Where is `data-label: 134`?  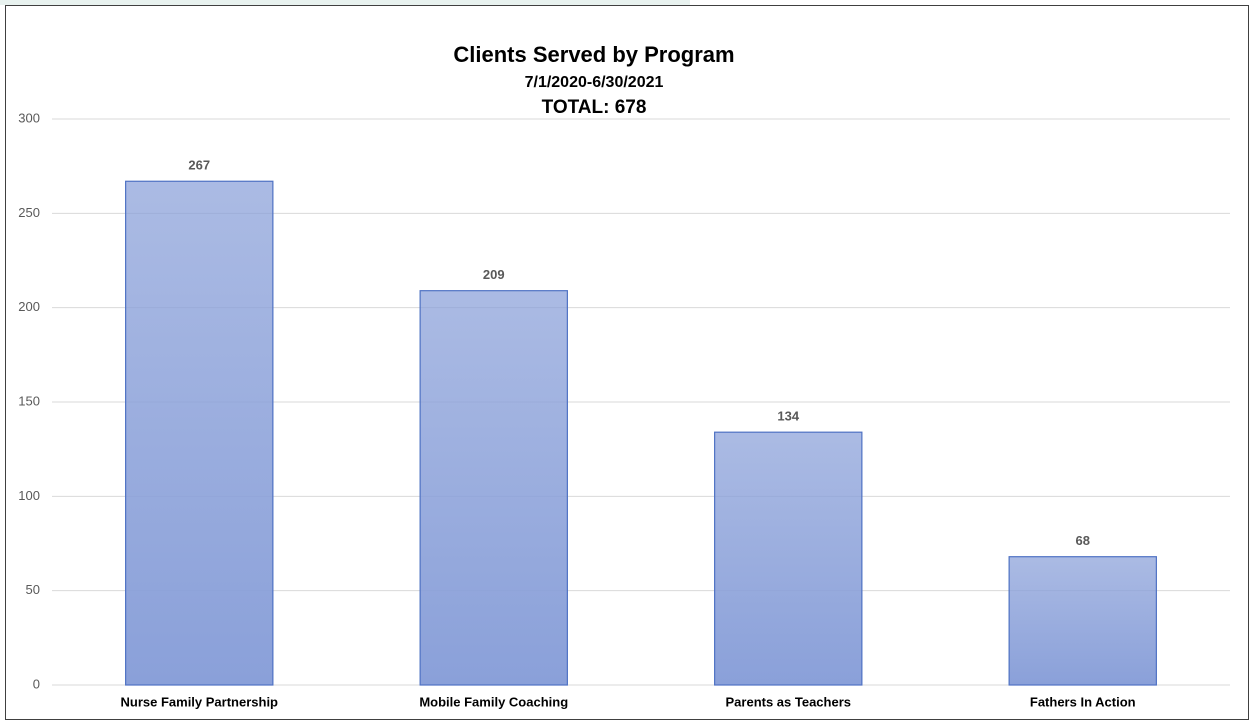
data-label: 134 is located at coordinates (788, 416).